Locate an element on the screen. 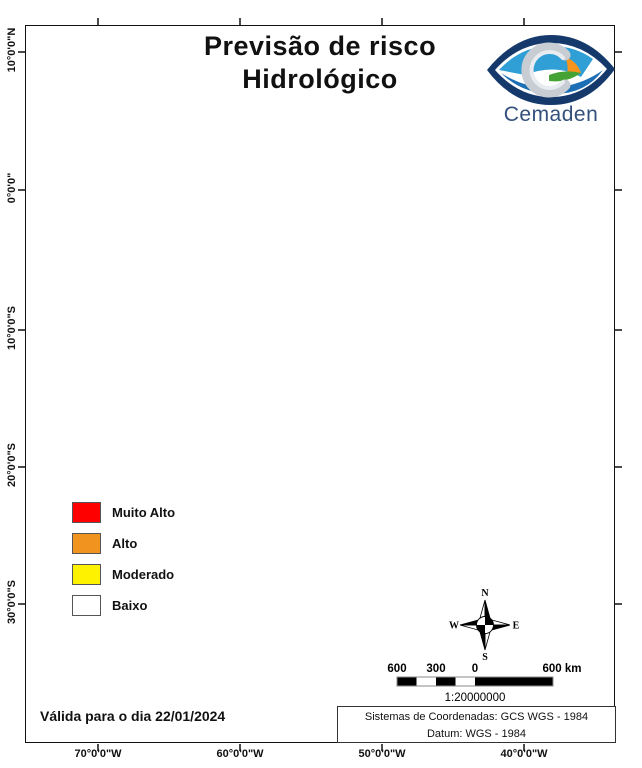 This screenshot has width=642, height=768. scale-label-600-left: 600 is located at coordinates (396, 669).